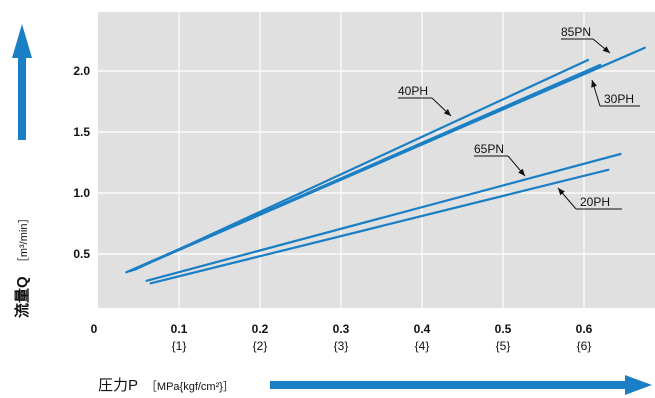 The height and width of the screenshot is (398, 655). What do you see at coordinates (81, 254) in the screenshot?
I see `y-tick-label: 0.5` at bounding box center [81, 254].